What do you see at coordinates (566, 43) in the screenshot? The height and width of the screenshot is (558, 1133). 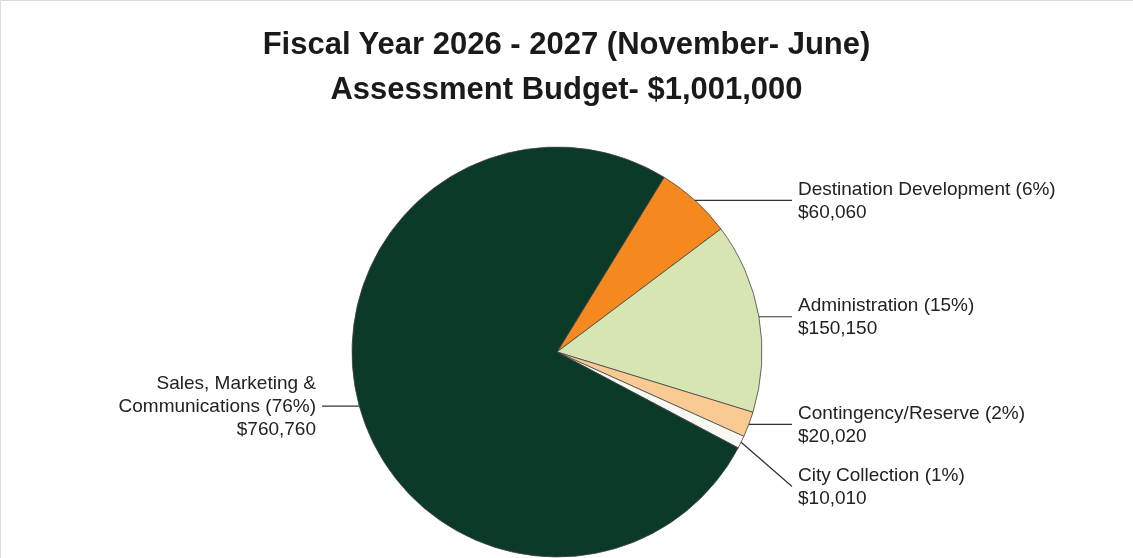 I see `chart-title: Fiscal Year 2026 - 2027 (November- June)` at bounding box center [566, 43].